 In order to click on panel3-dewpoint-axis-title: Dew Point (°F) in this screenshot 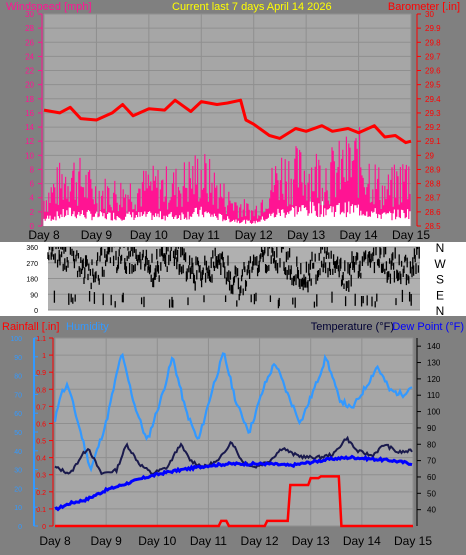, I will do `click(428, 327)`.